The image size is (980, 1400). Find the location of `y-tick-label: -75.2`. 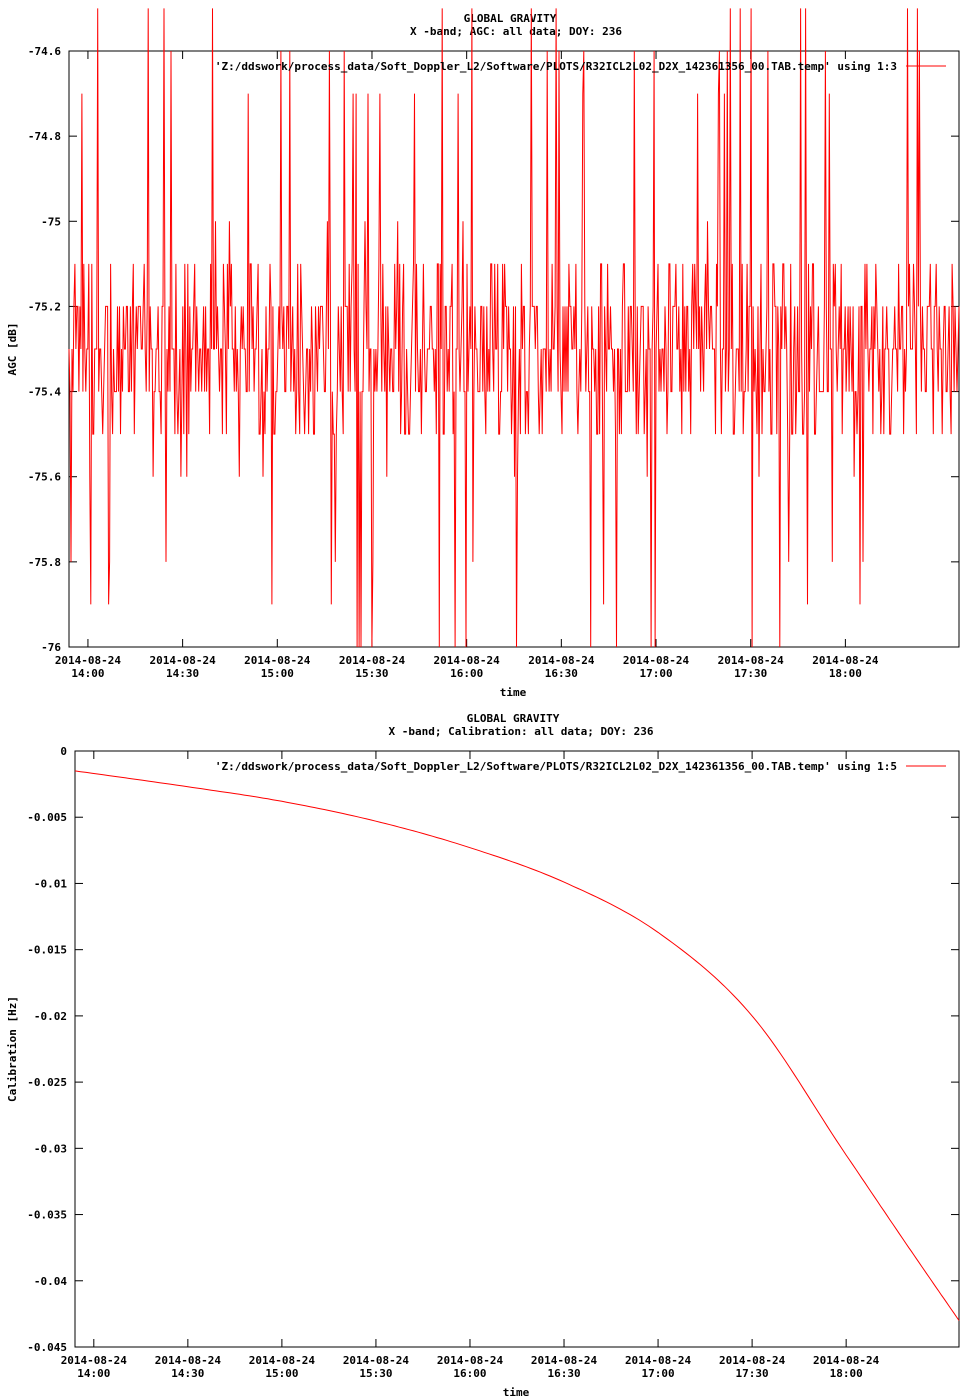

y-tick-label: -75.2 is located at coordinates (44, 306).